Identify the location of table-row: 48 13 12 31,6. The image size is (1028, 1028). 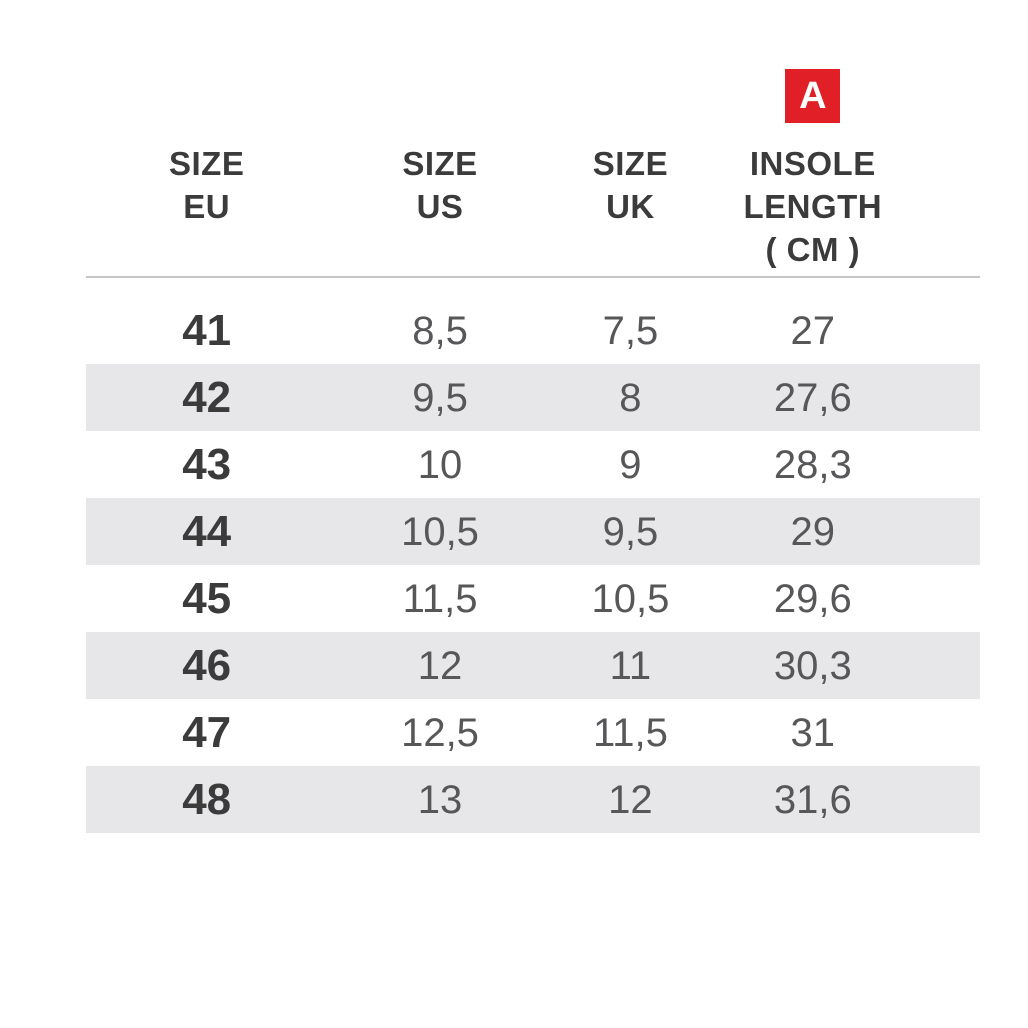
(533, 799).